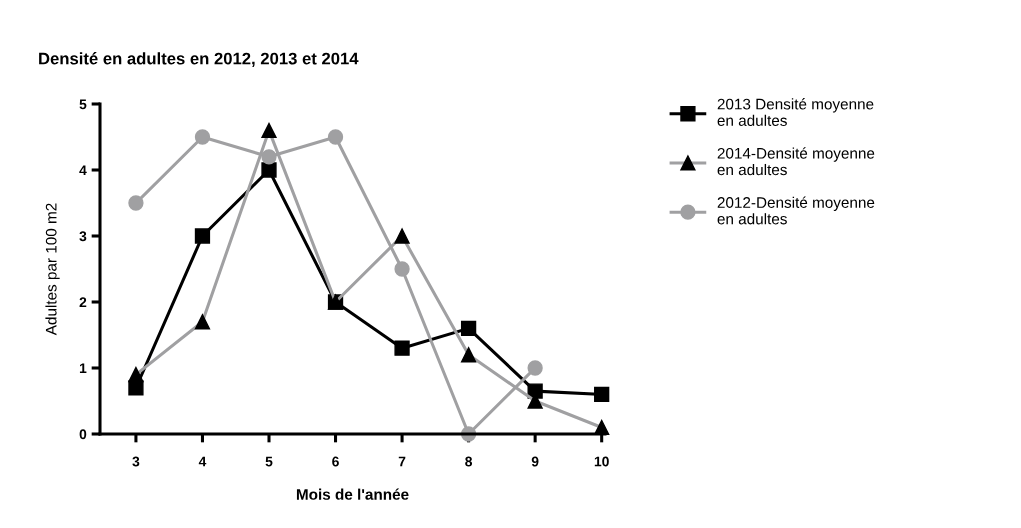 The height and width of the screenshot is (528, 1021). Describe the element at coordinates (796, 161) in the screenshot. I see `legend-label: 2014-Densité moyenne en adultes` at that location.